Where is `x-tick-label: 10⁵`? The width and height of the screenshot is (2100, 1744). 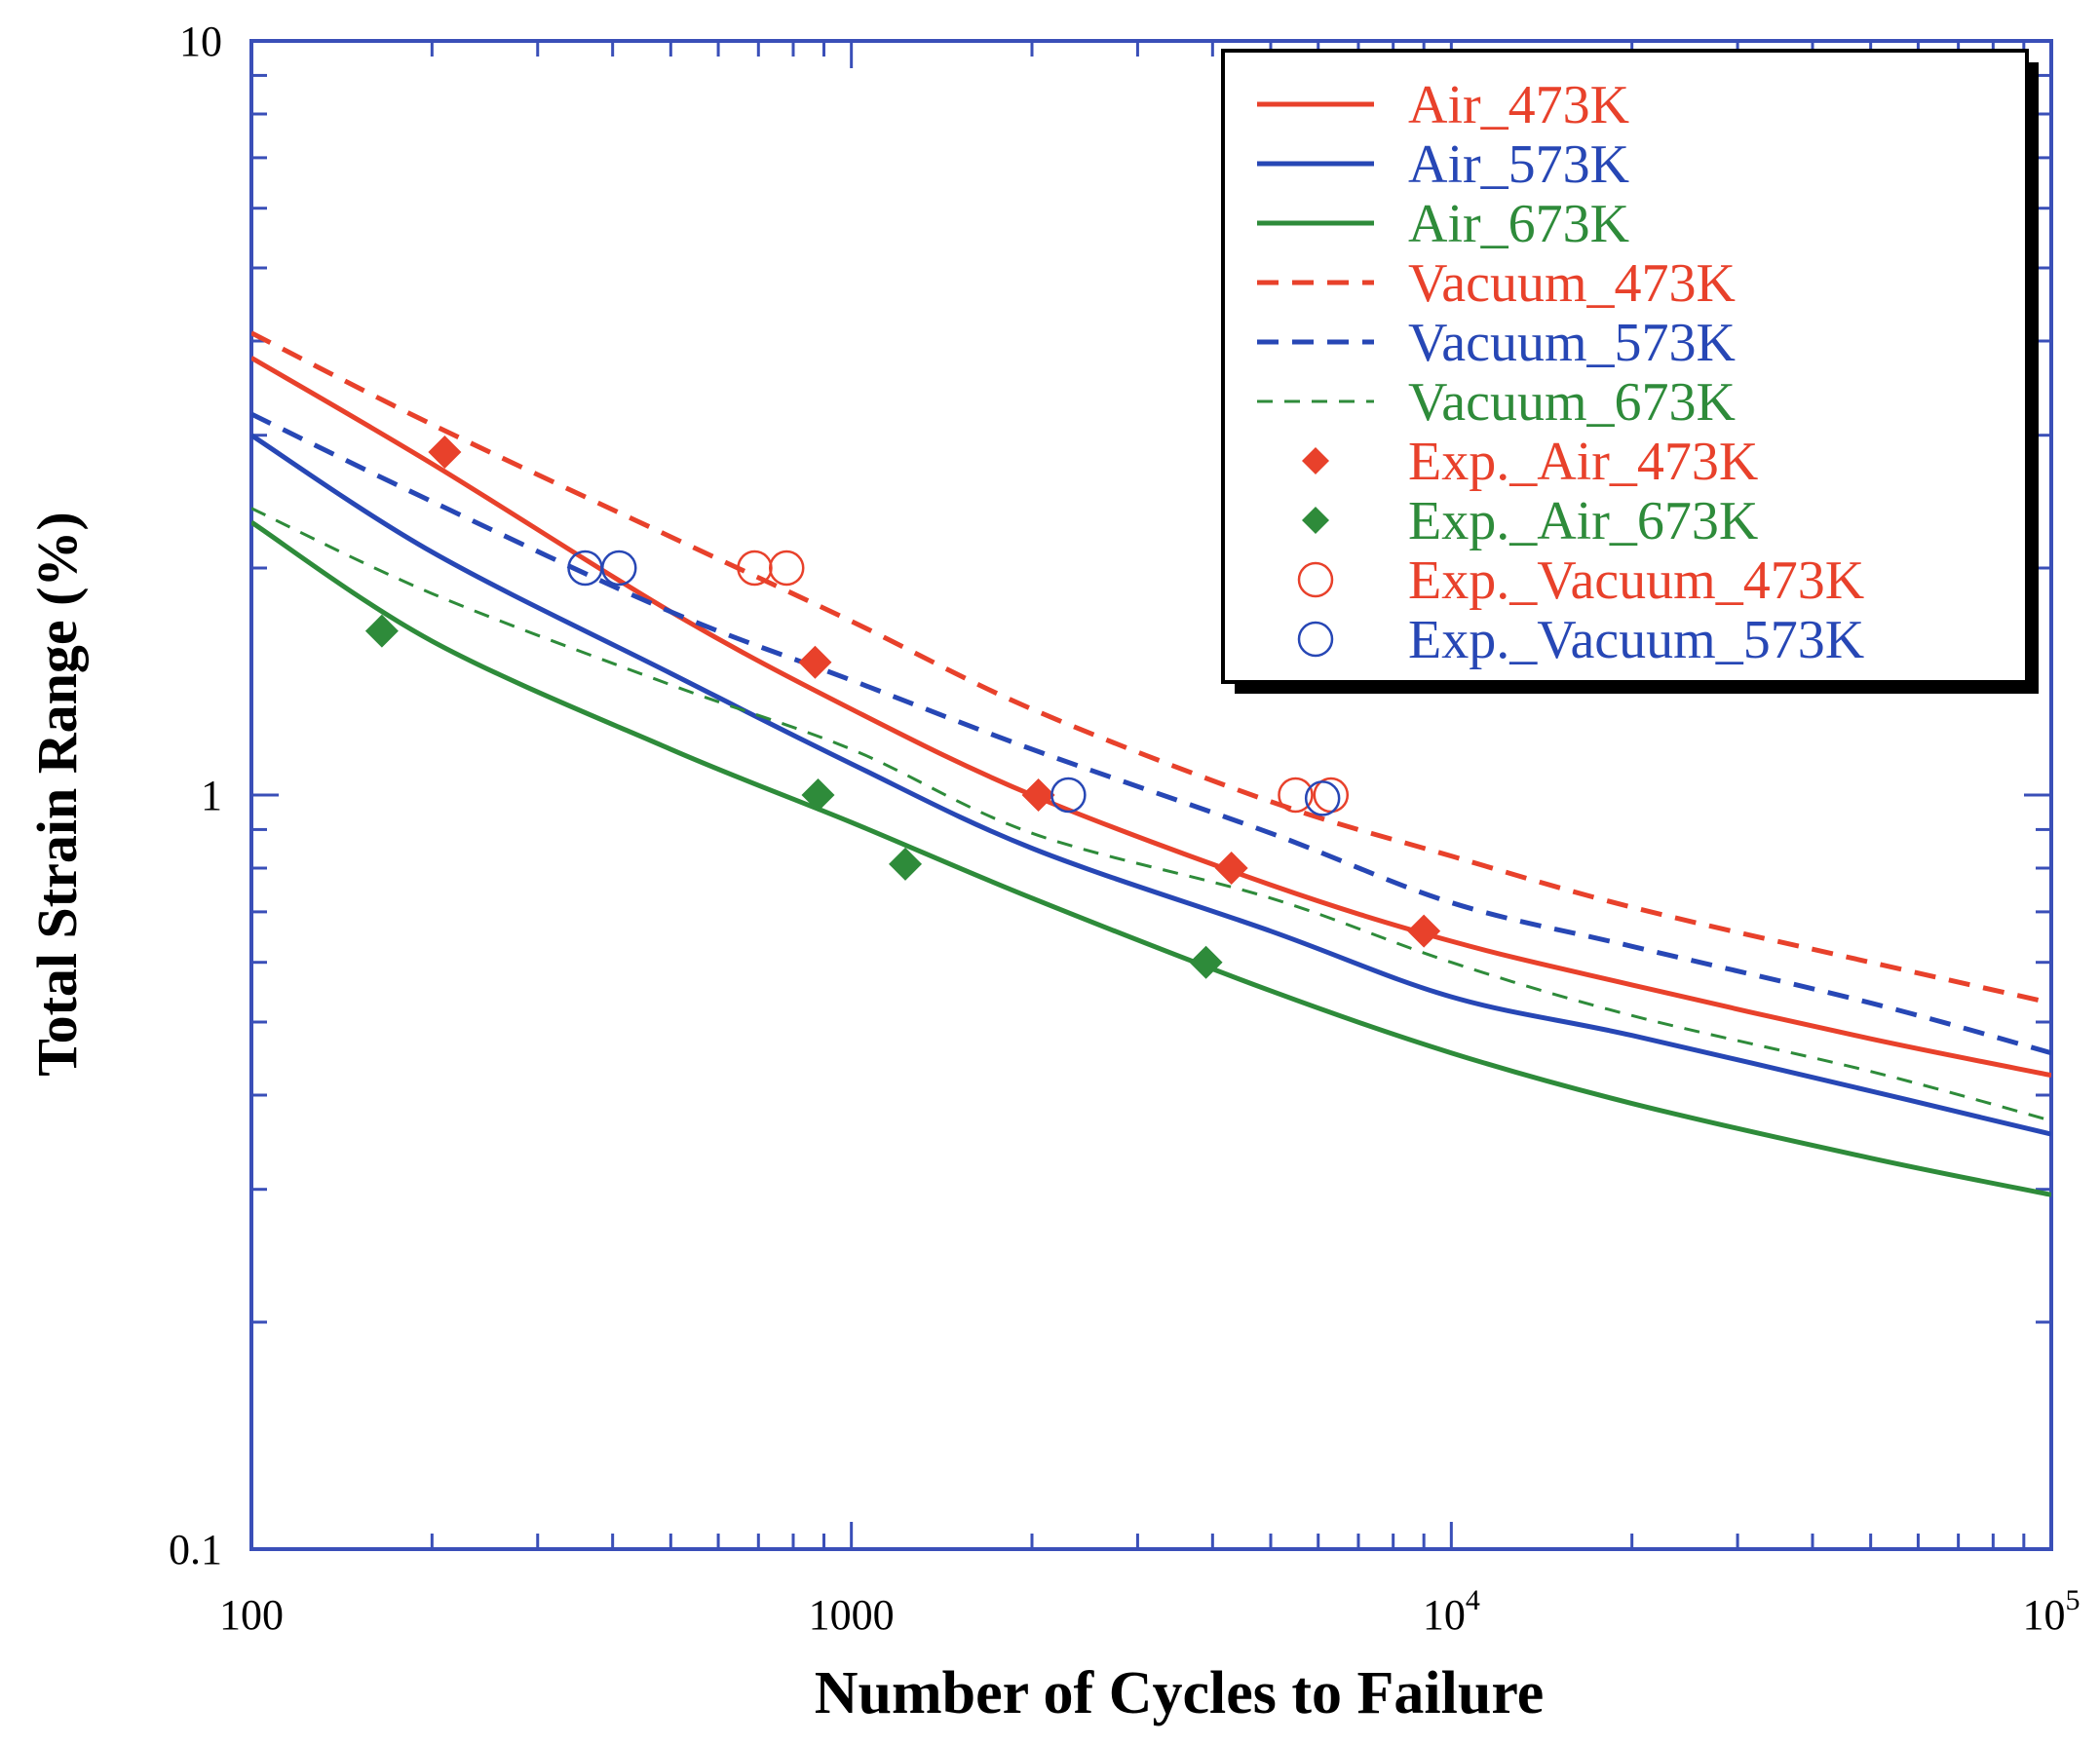
x-tick-label: 10⁵ is located at coordinates (2052, 1611).